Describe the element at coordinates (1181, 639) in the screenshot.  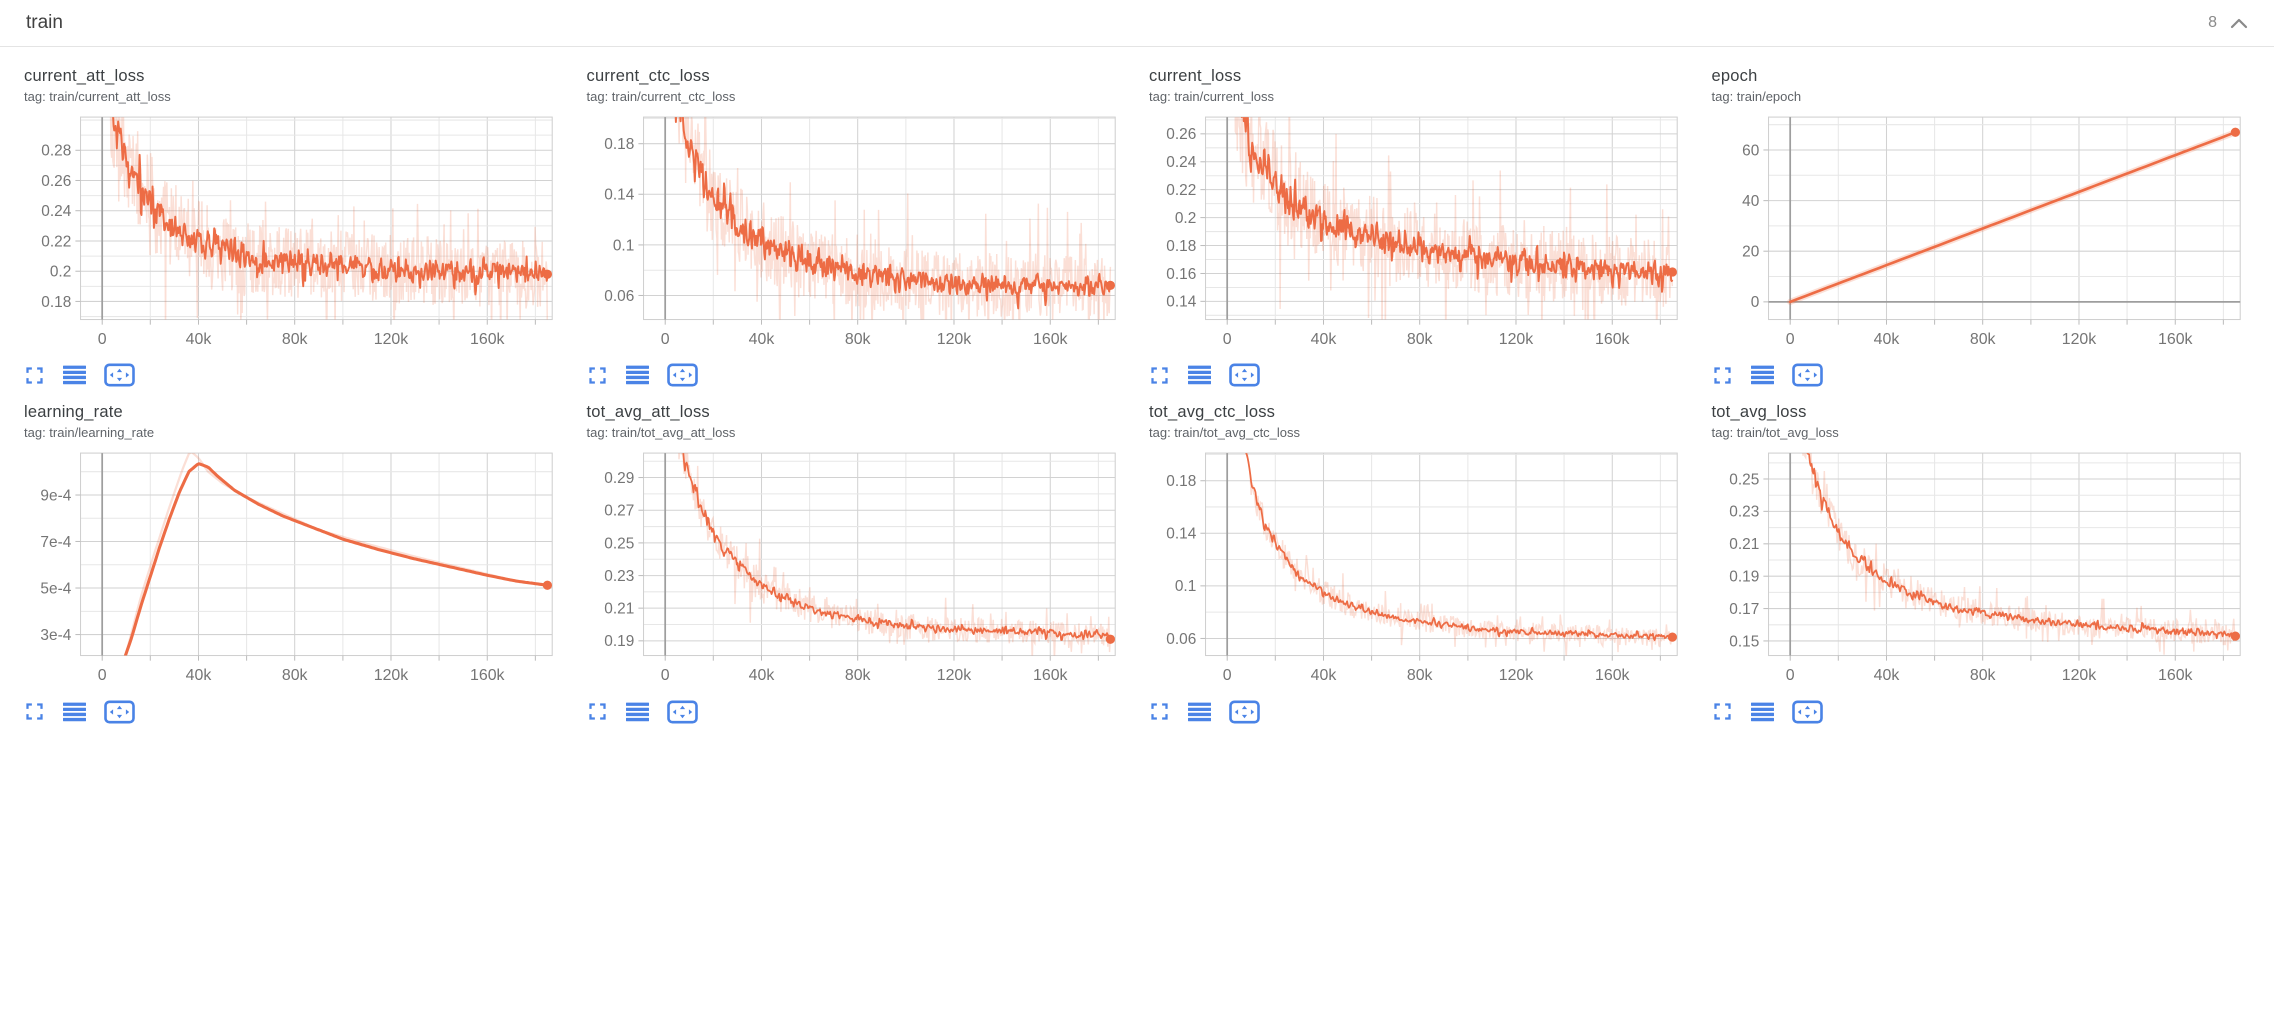
I see `svg-text: 0.06` at that location.